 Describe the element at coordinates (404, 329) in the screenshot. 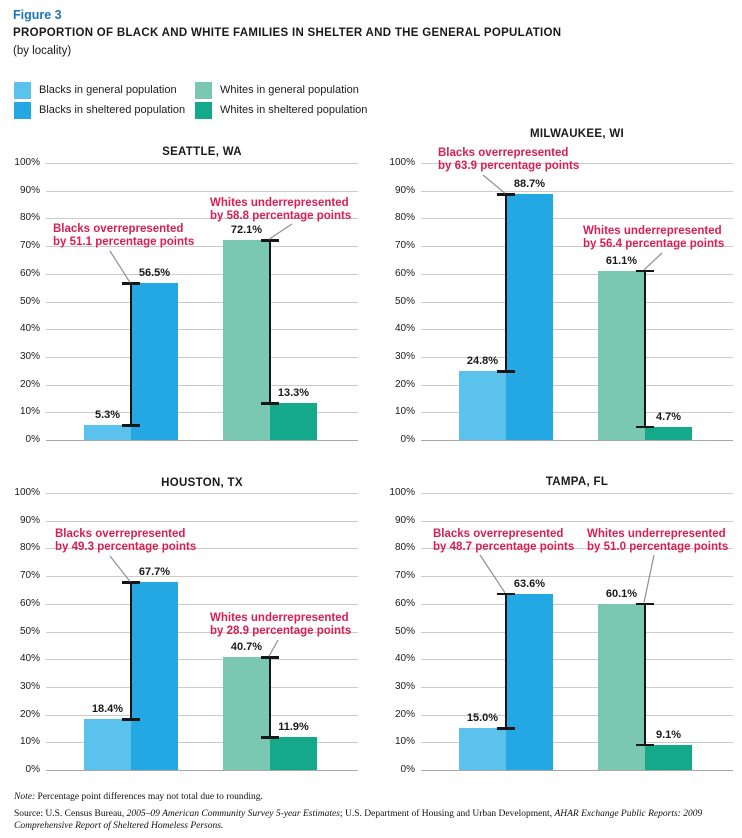

I see `y-axis-tick-40%: 40%` at that location.